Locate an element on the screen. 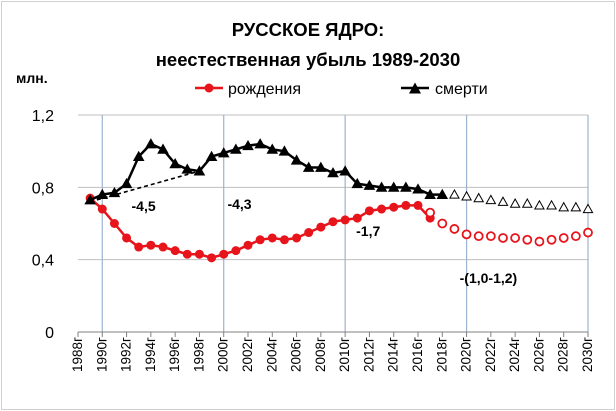  x-tick-label: 1996г is located at coordinates (174, 354).